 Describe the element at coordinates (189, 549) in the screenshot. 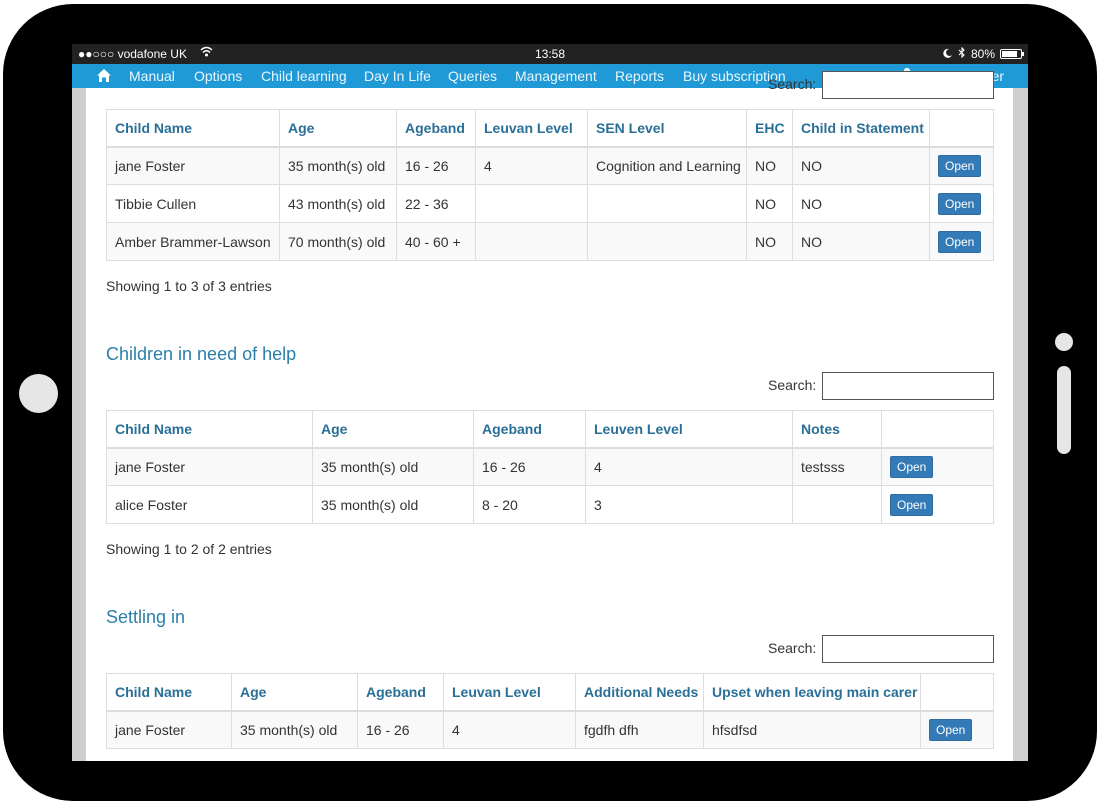

I see `table2-info: Showing 1 to 2 of 2 entries` at that location.